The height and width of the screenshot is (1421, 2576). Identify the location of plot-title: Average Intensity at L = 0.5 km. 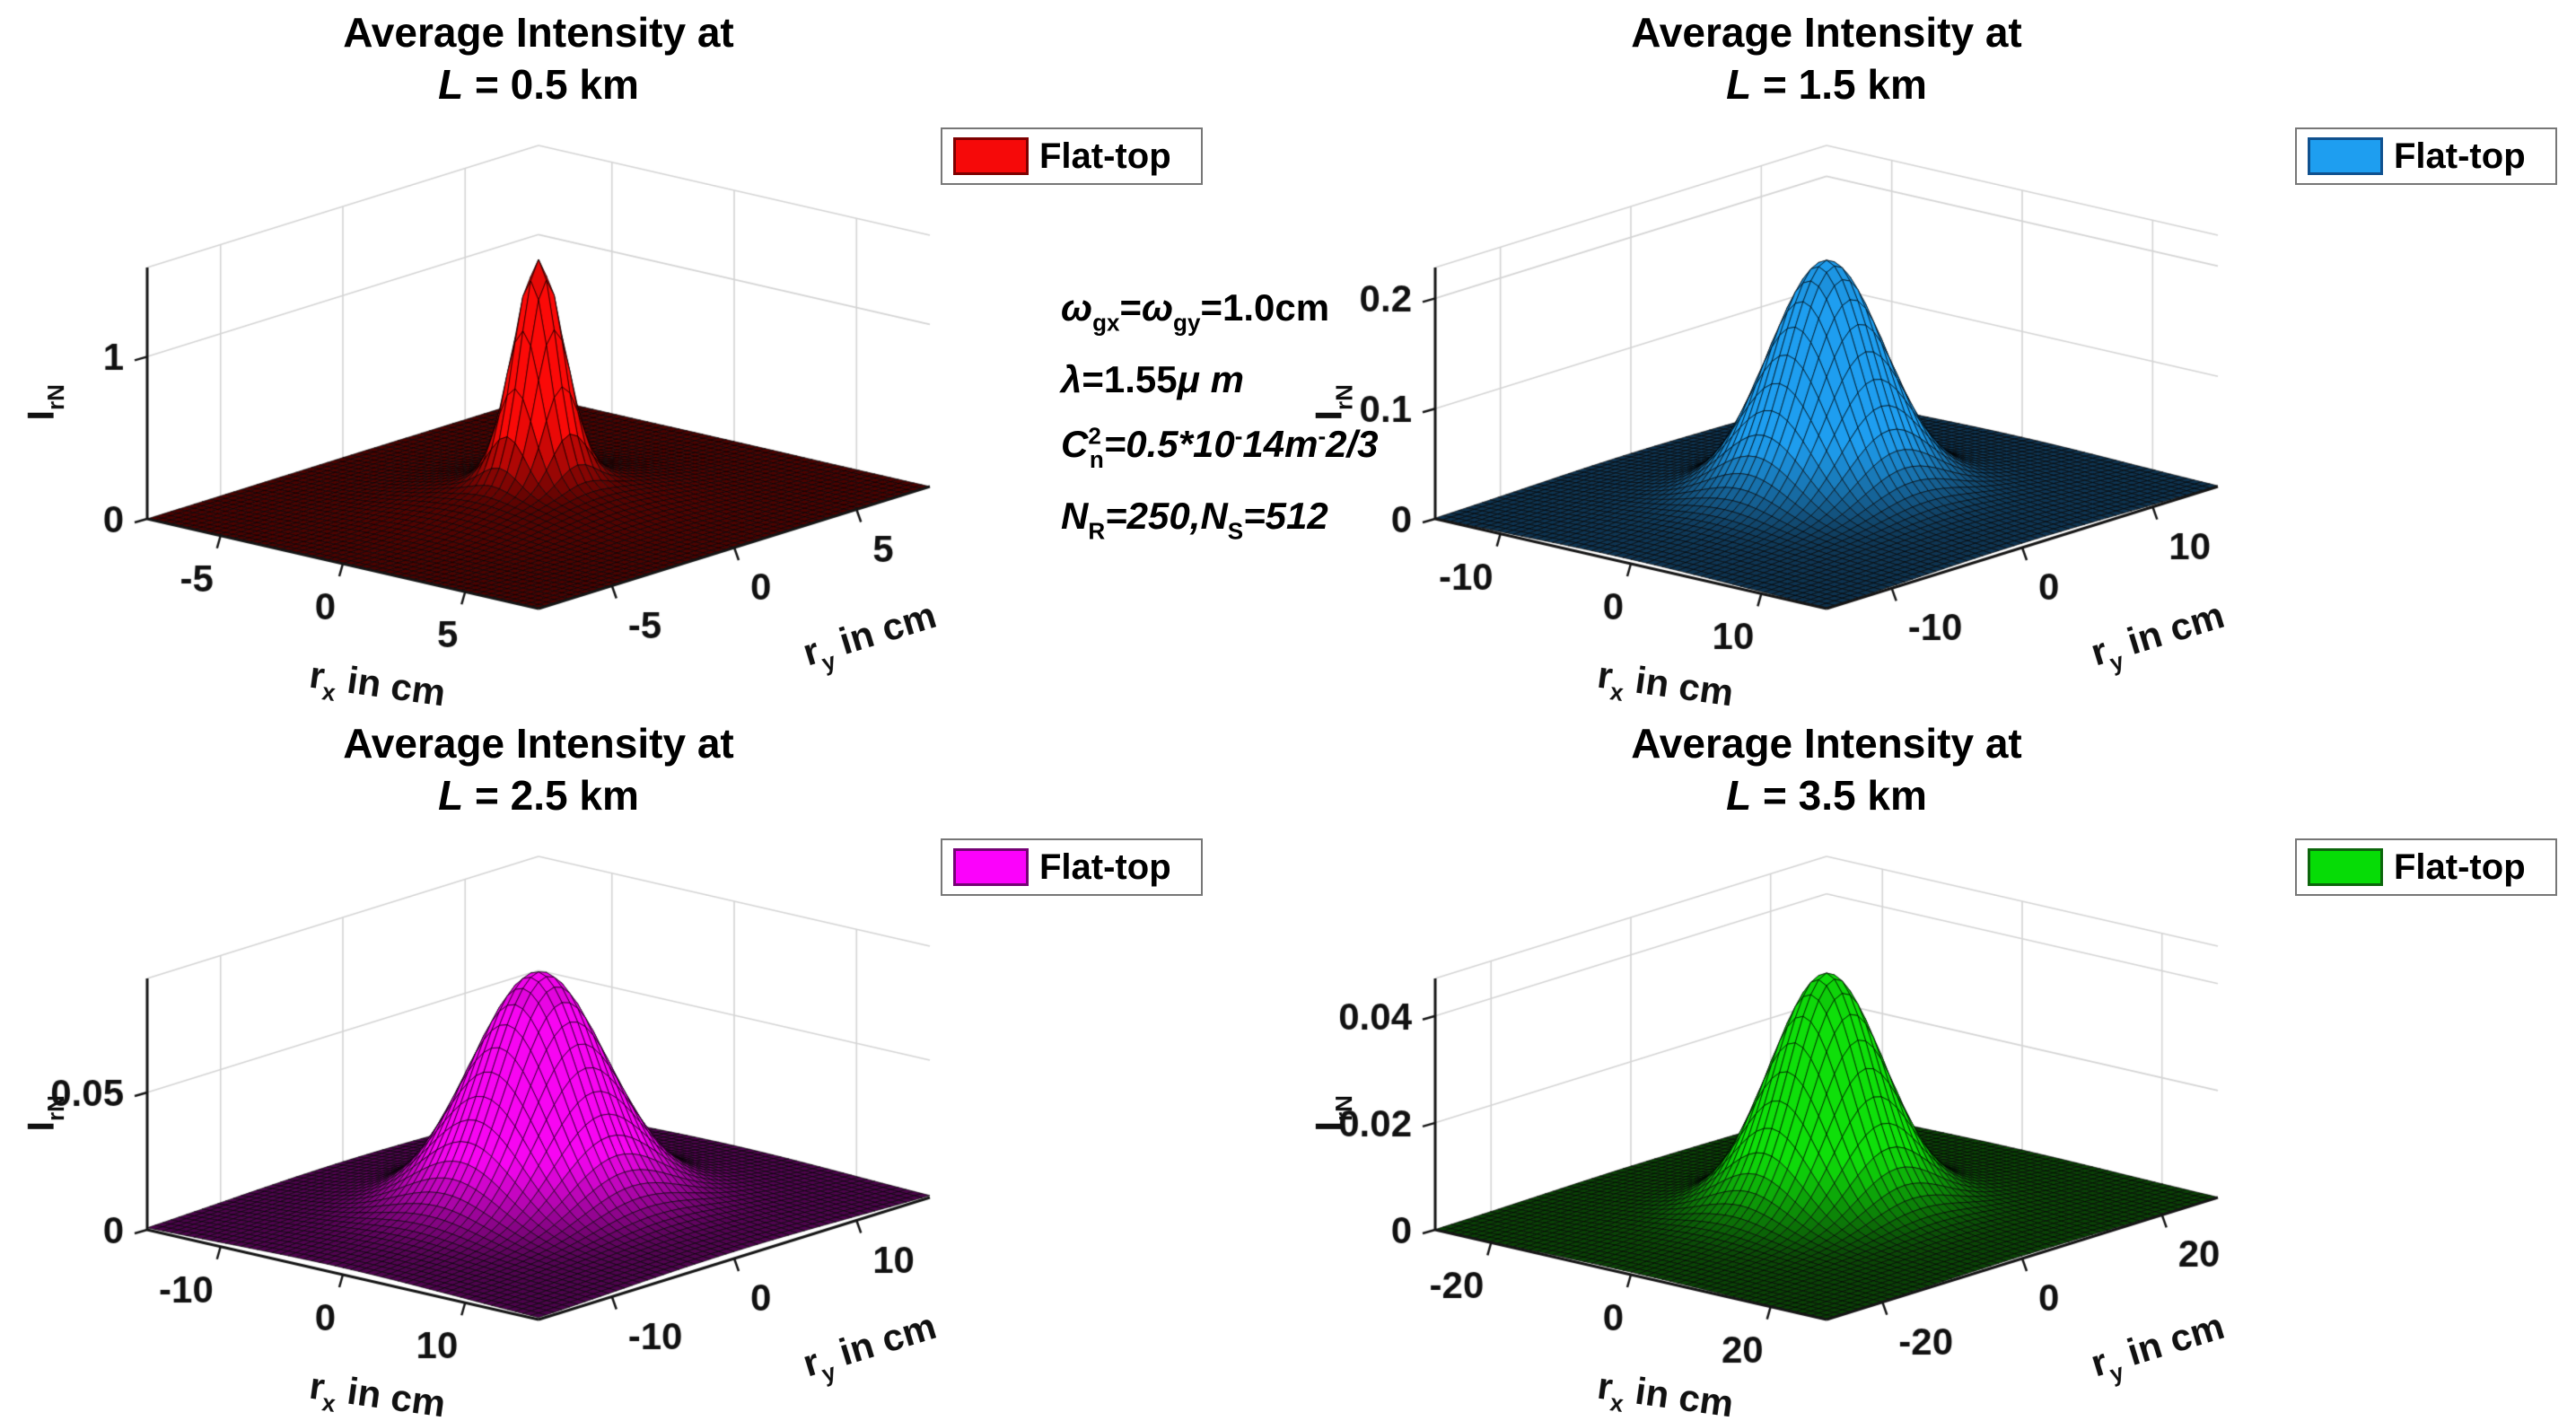
(538, 58).